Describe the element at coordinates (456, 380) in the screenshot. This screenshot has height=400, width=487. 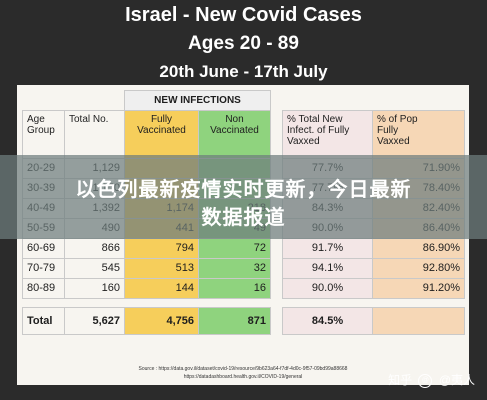
I see `watermark-user: @夷人` at that location.